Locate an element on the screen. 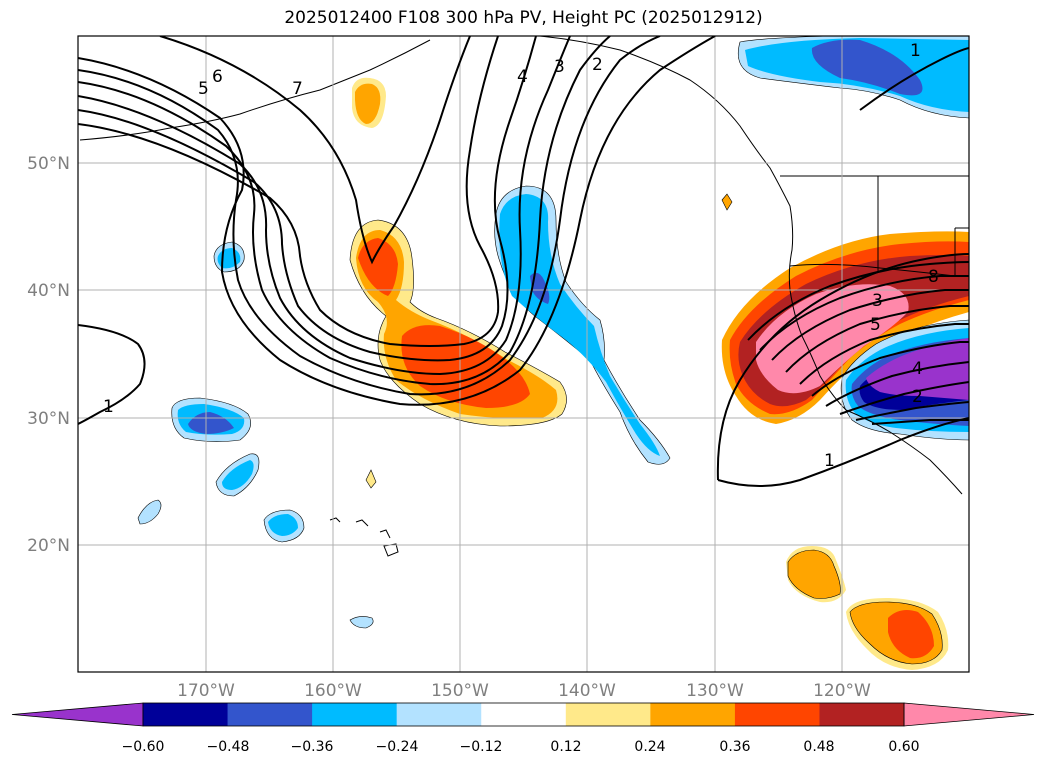  lon-label: 160°W is located at coordinates (333, 691).